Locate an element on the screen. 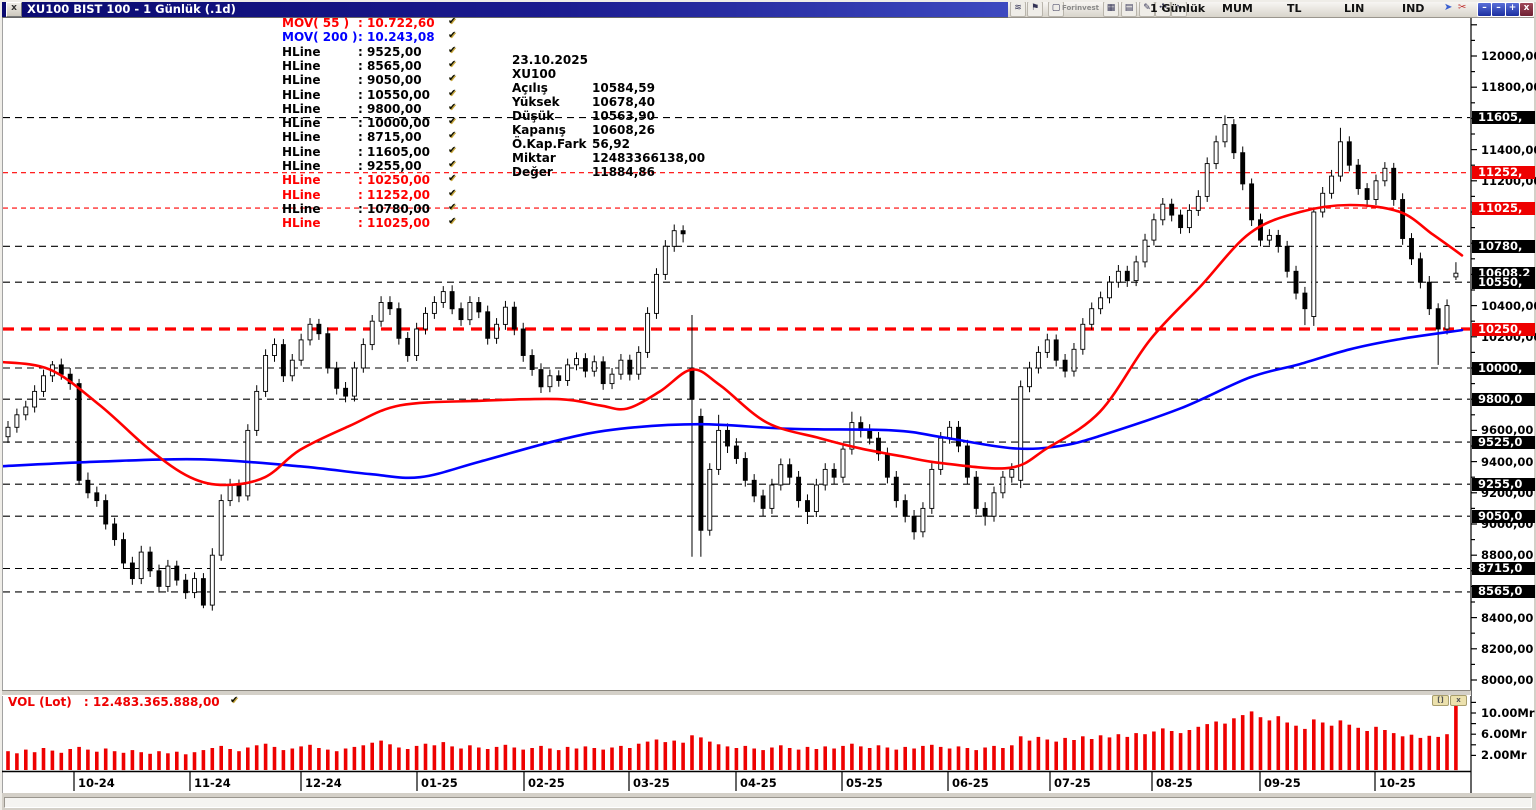  axis-label: 9400,00 is located at coordinates (1507, 461).